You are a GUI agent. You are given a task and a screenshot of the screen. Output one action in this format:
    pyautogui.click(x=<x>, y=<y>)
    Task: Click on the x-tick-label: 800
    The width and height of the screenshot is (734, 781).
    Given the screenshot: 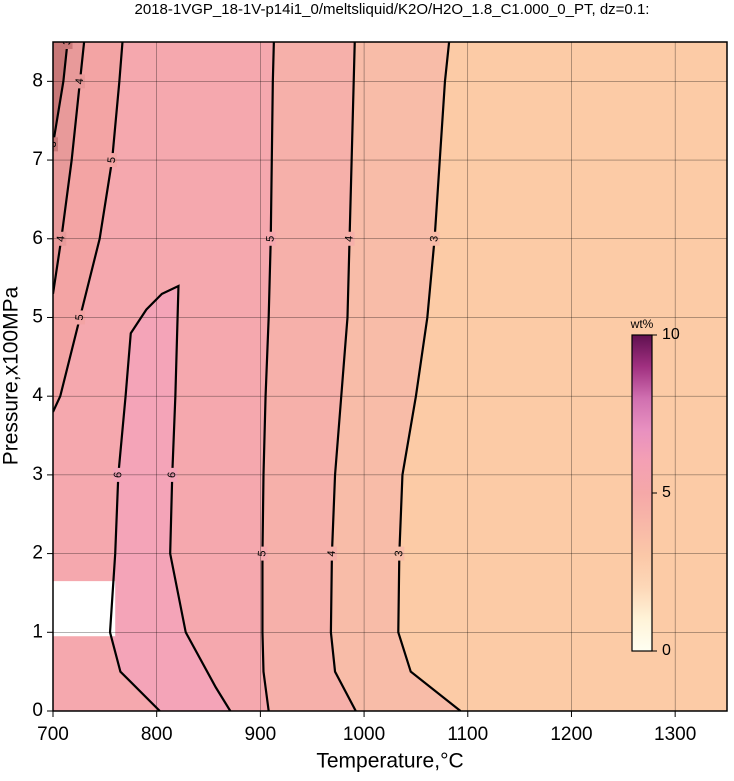 What is the action you would take?
    pyautogui.click(x=157, y=734)
    